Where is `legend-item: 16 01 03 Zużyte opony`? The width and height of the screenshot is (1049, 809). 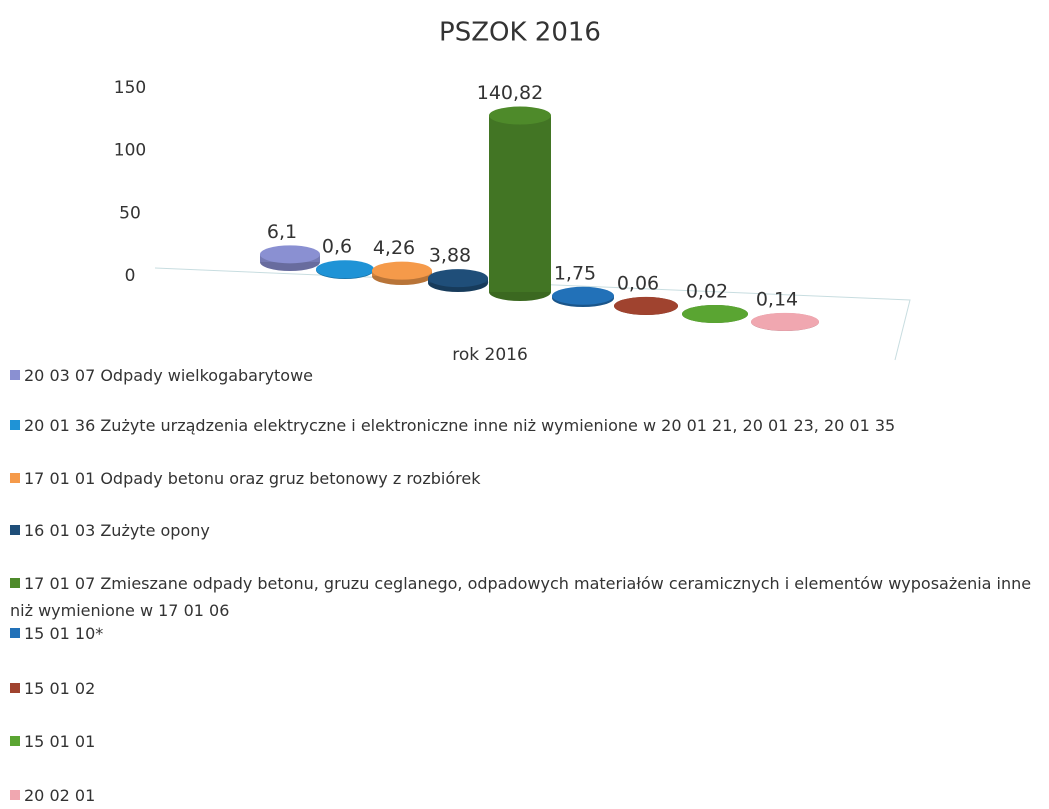 legend-item: 16 01 03 Zużyte opony is located at coordinates (525, 530).